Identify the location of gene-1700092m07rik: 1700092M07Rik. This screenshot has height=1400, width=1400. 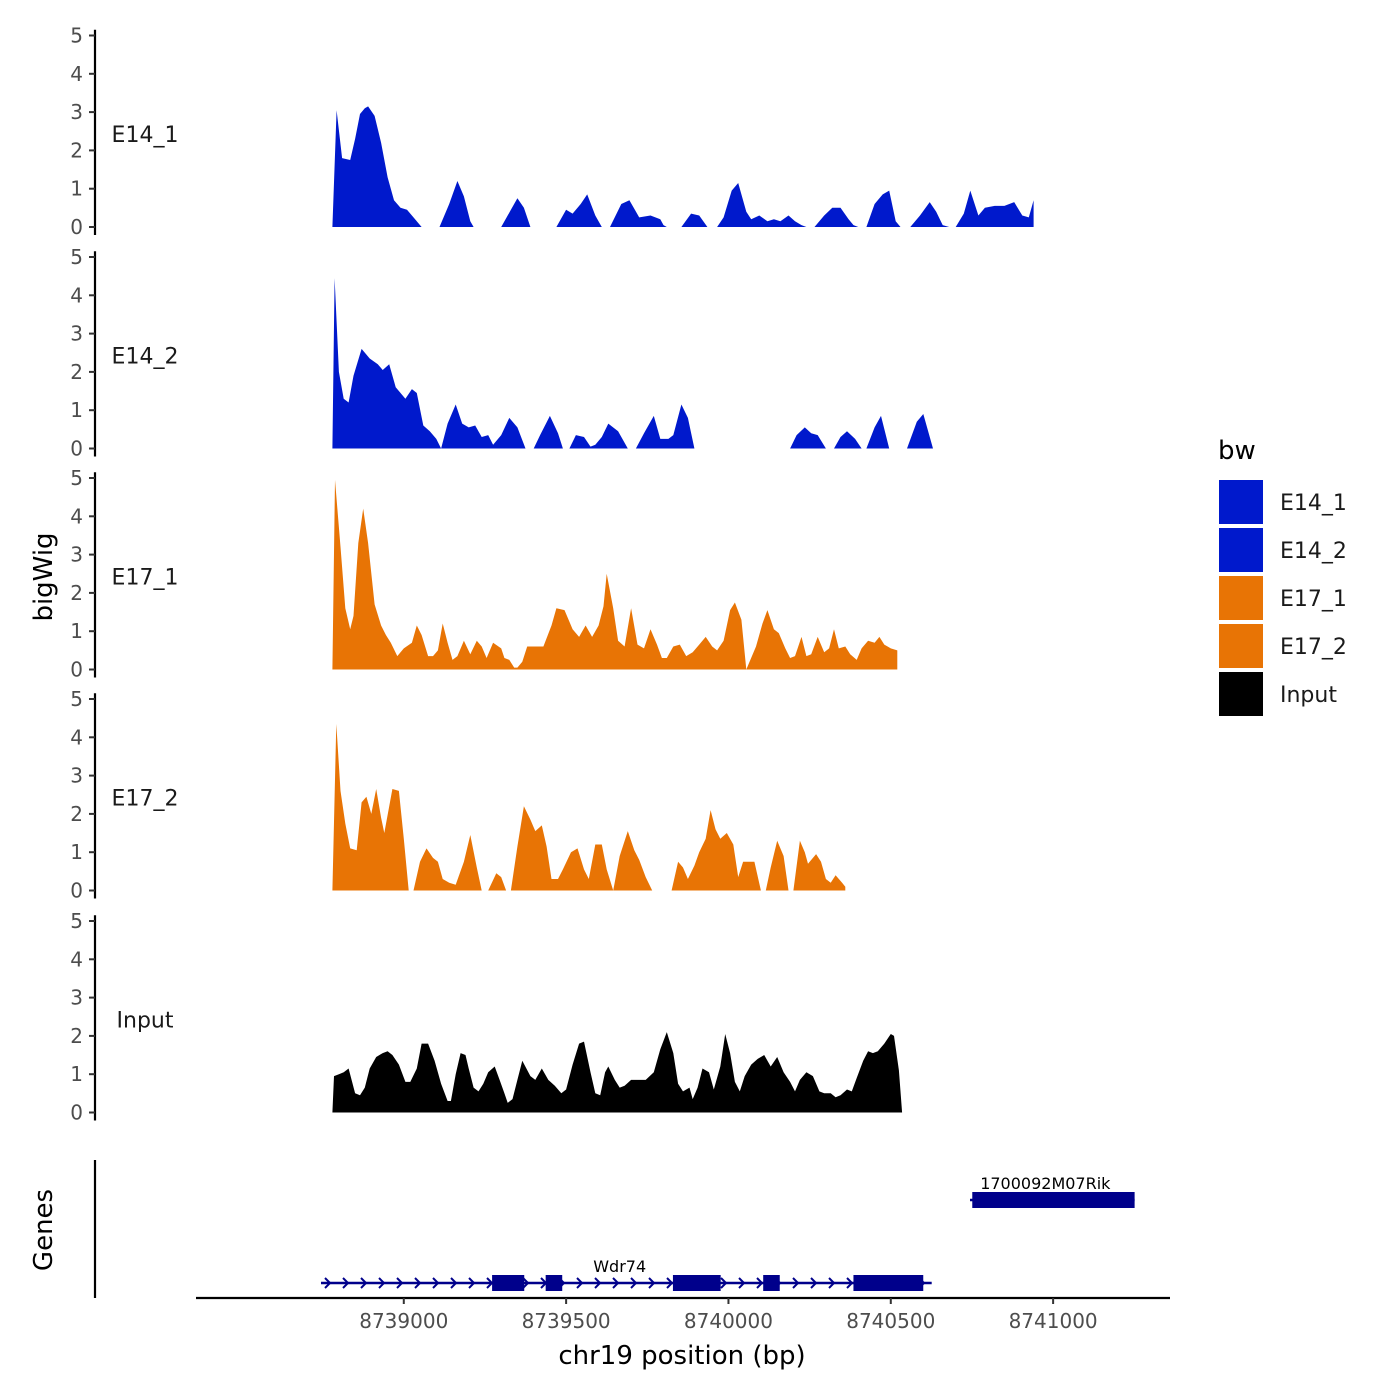
(1052, 1191).